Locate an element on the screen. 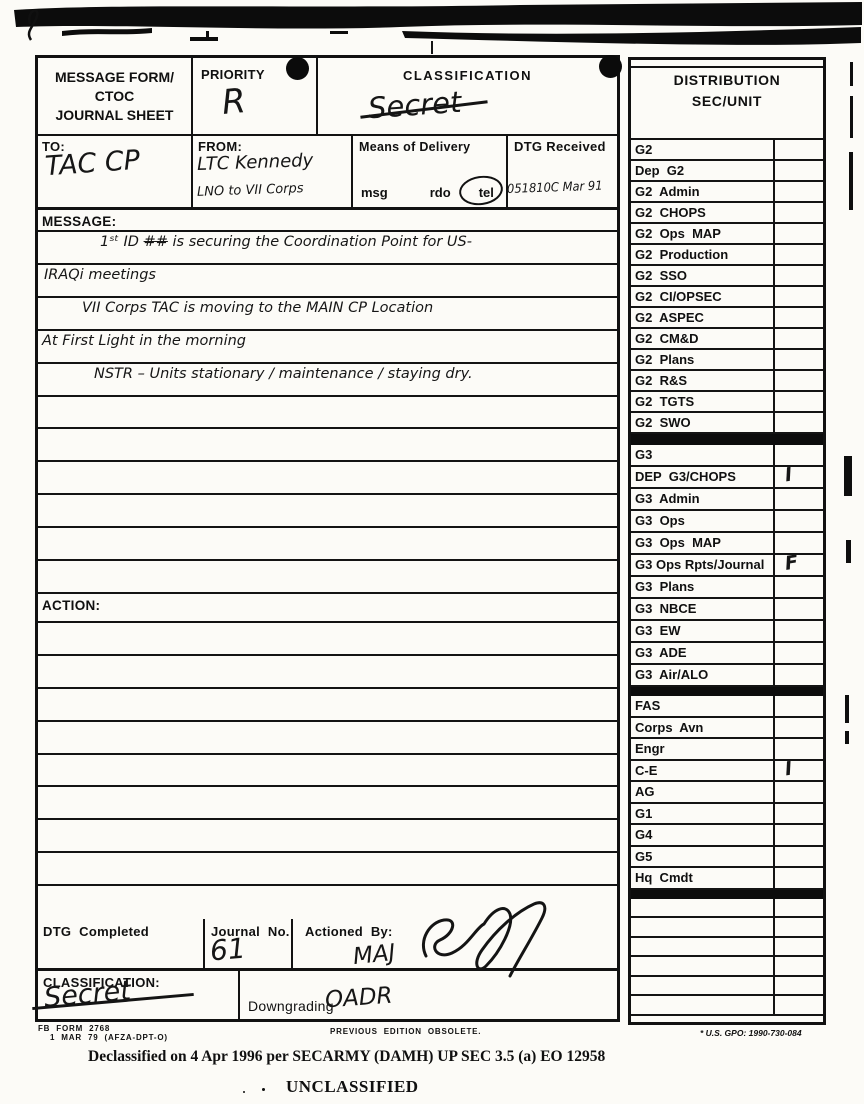  downgrading-field: Downgrading is located at coordinates (428, 995).